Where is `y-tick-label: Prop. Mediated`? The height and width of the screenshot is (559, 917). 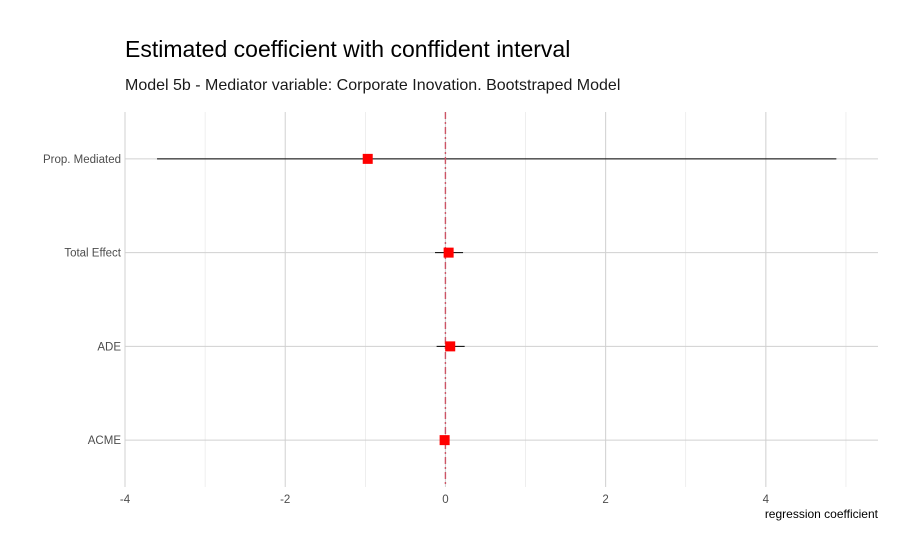
y-tick-label: Prop. Mediated is located at coordinates (82, 160).